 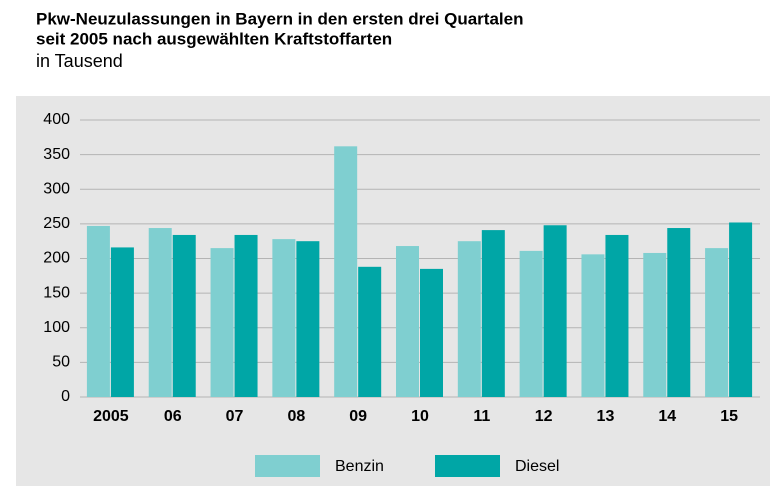 I want to click on legend-label: Benzin, so click(x=359, y=466).